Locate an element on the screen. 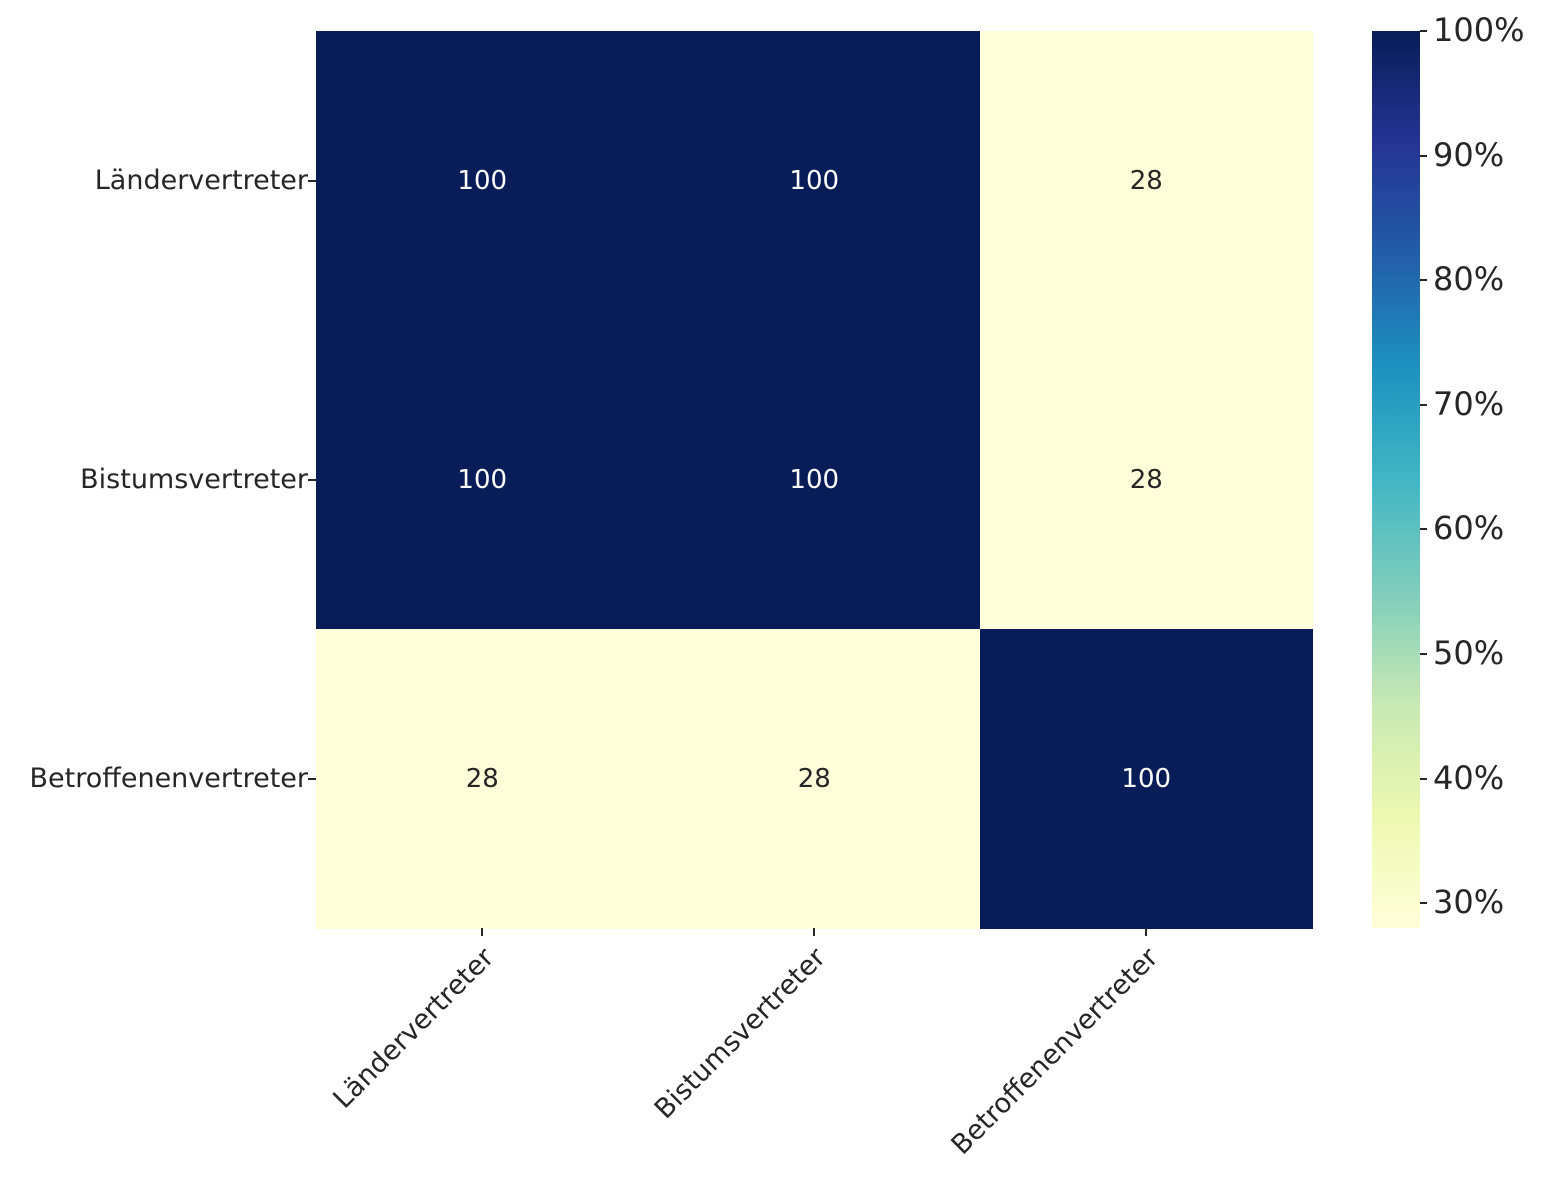 This screenshot has height=1180, width=1543. y-tick-label: Ländervertreter is located at coordinates (201, 180).